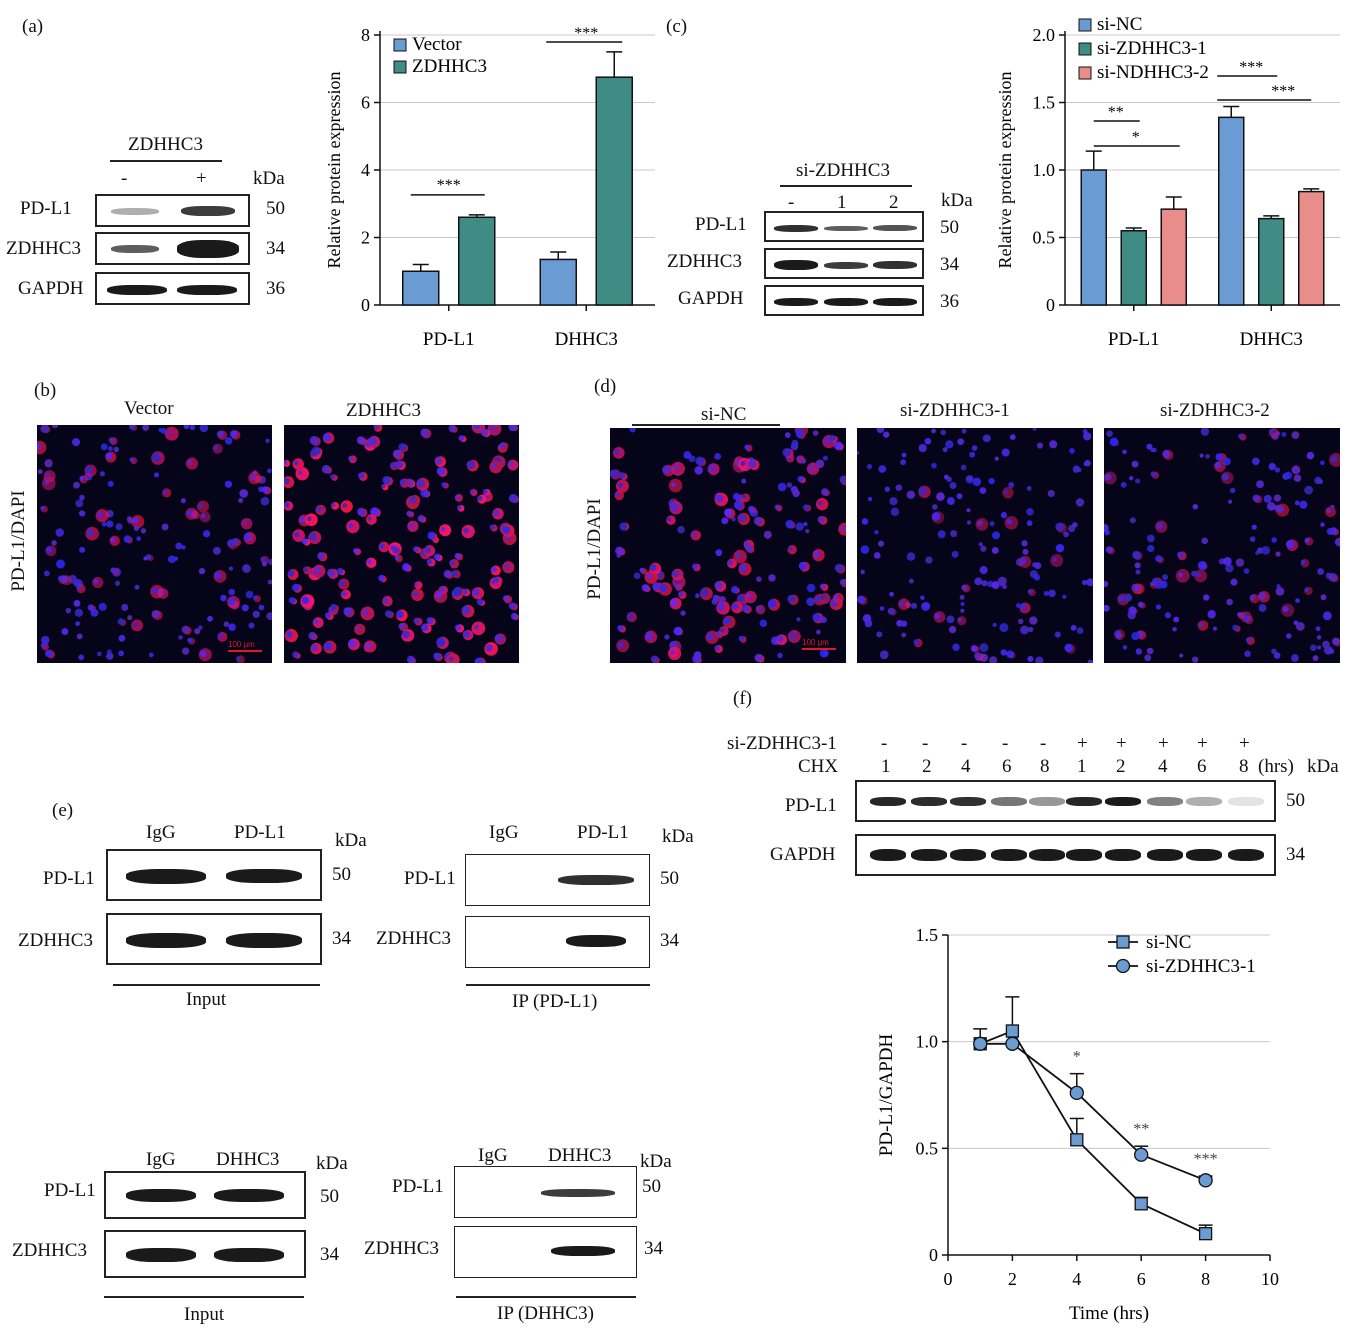 The width and height of the screenshot is (1352, 1330). Describe the element at coordinates (1201, 966) in the screenshot. I see `legend-label: si-ZDHHC3-1` at that location.